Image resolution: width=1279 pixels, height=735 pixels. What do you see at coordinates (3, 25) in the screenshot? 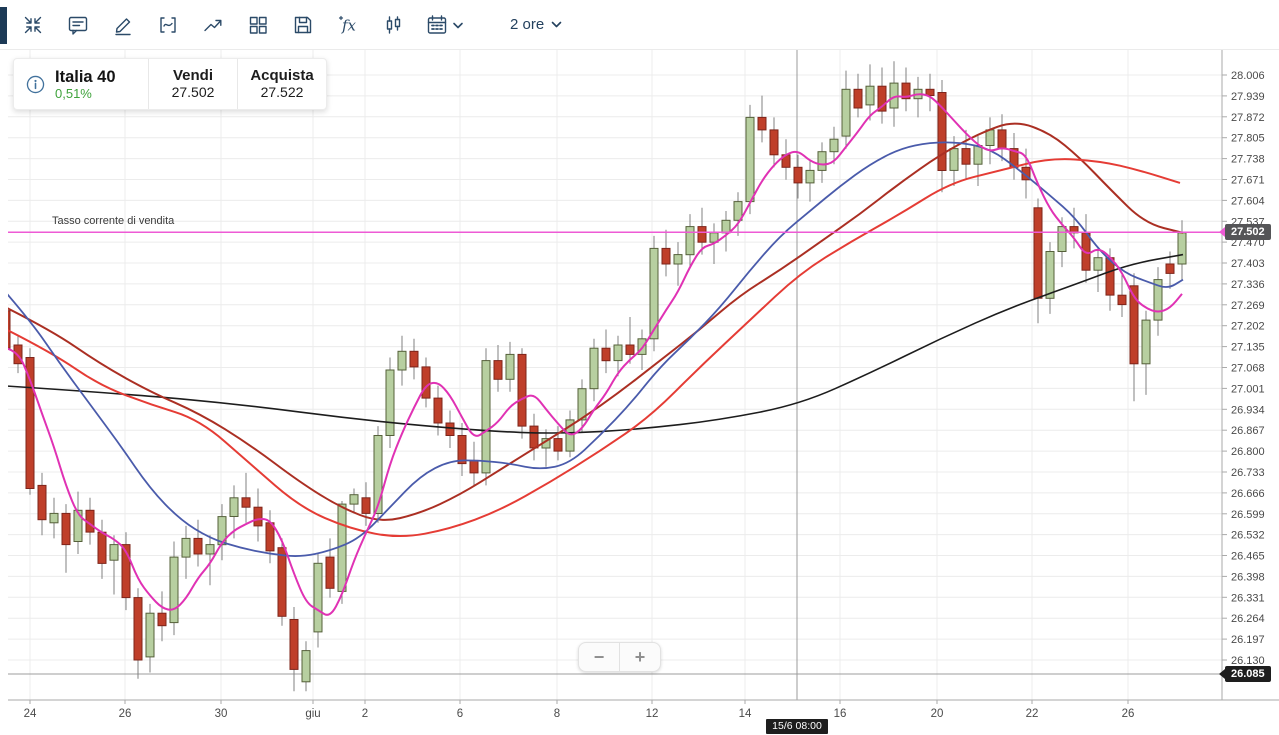
I see `panel-edge` at bounding box center [3, 25].